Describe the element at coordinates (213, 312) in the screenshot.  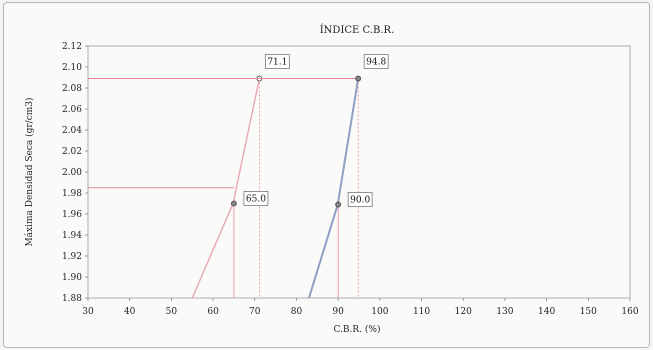
I see `x-tick-label: 60` at that location.